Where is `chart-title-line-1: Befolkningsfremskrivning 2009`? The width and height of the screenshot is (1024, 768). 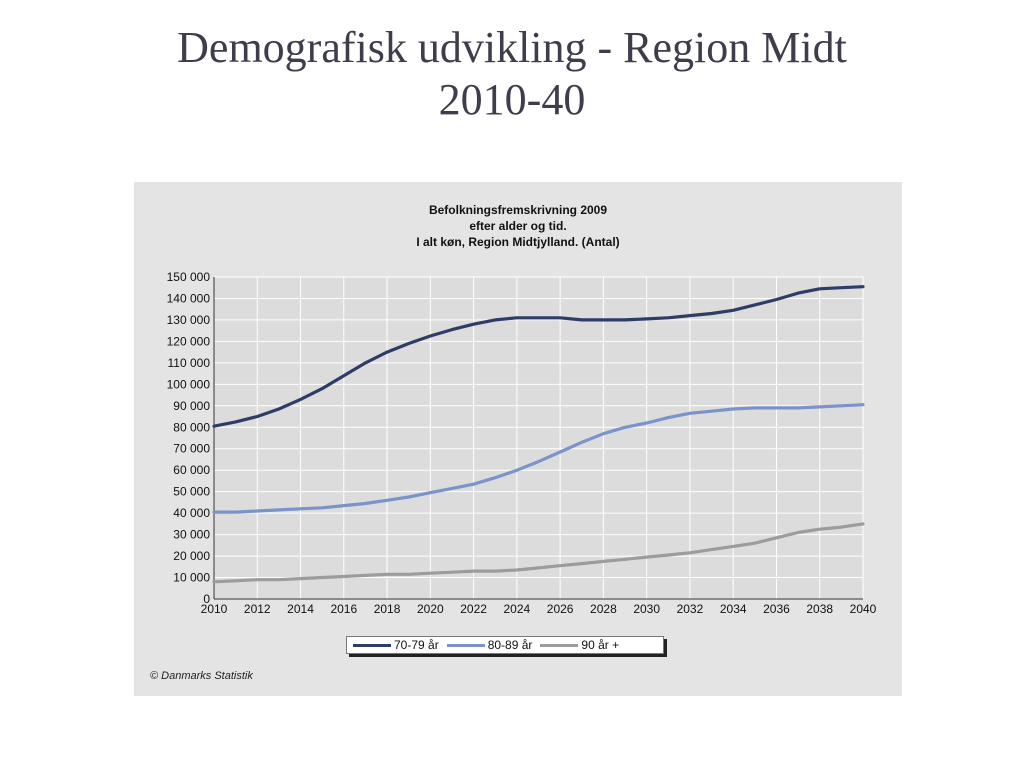
chart-title-line-1: Befolkningsfremskrivning 2009 is located at coordinates (518, 210).